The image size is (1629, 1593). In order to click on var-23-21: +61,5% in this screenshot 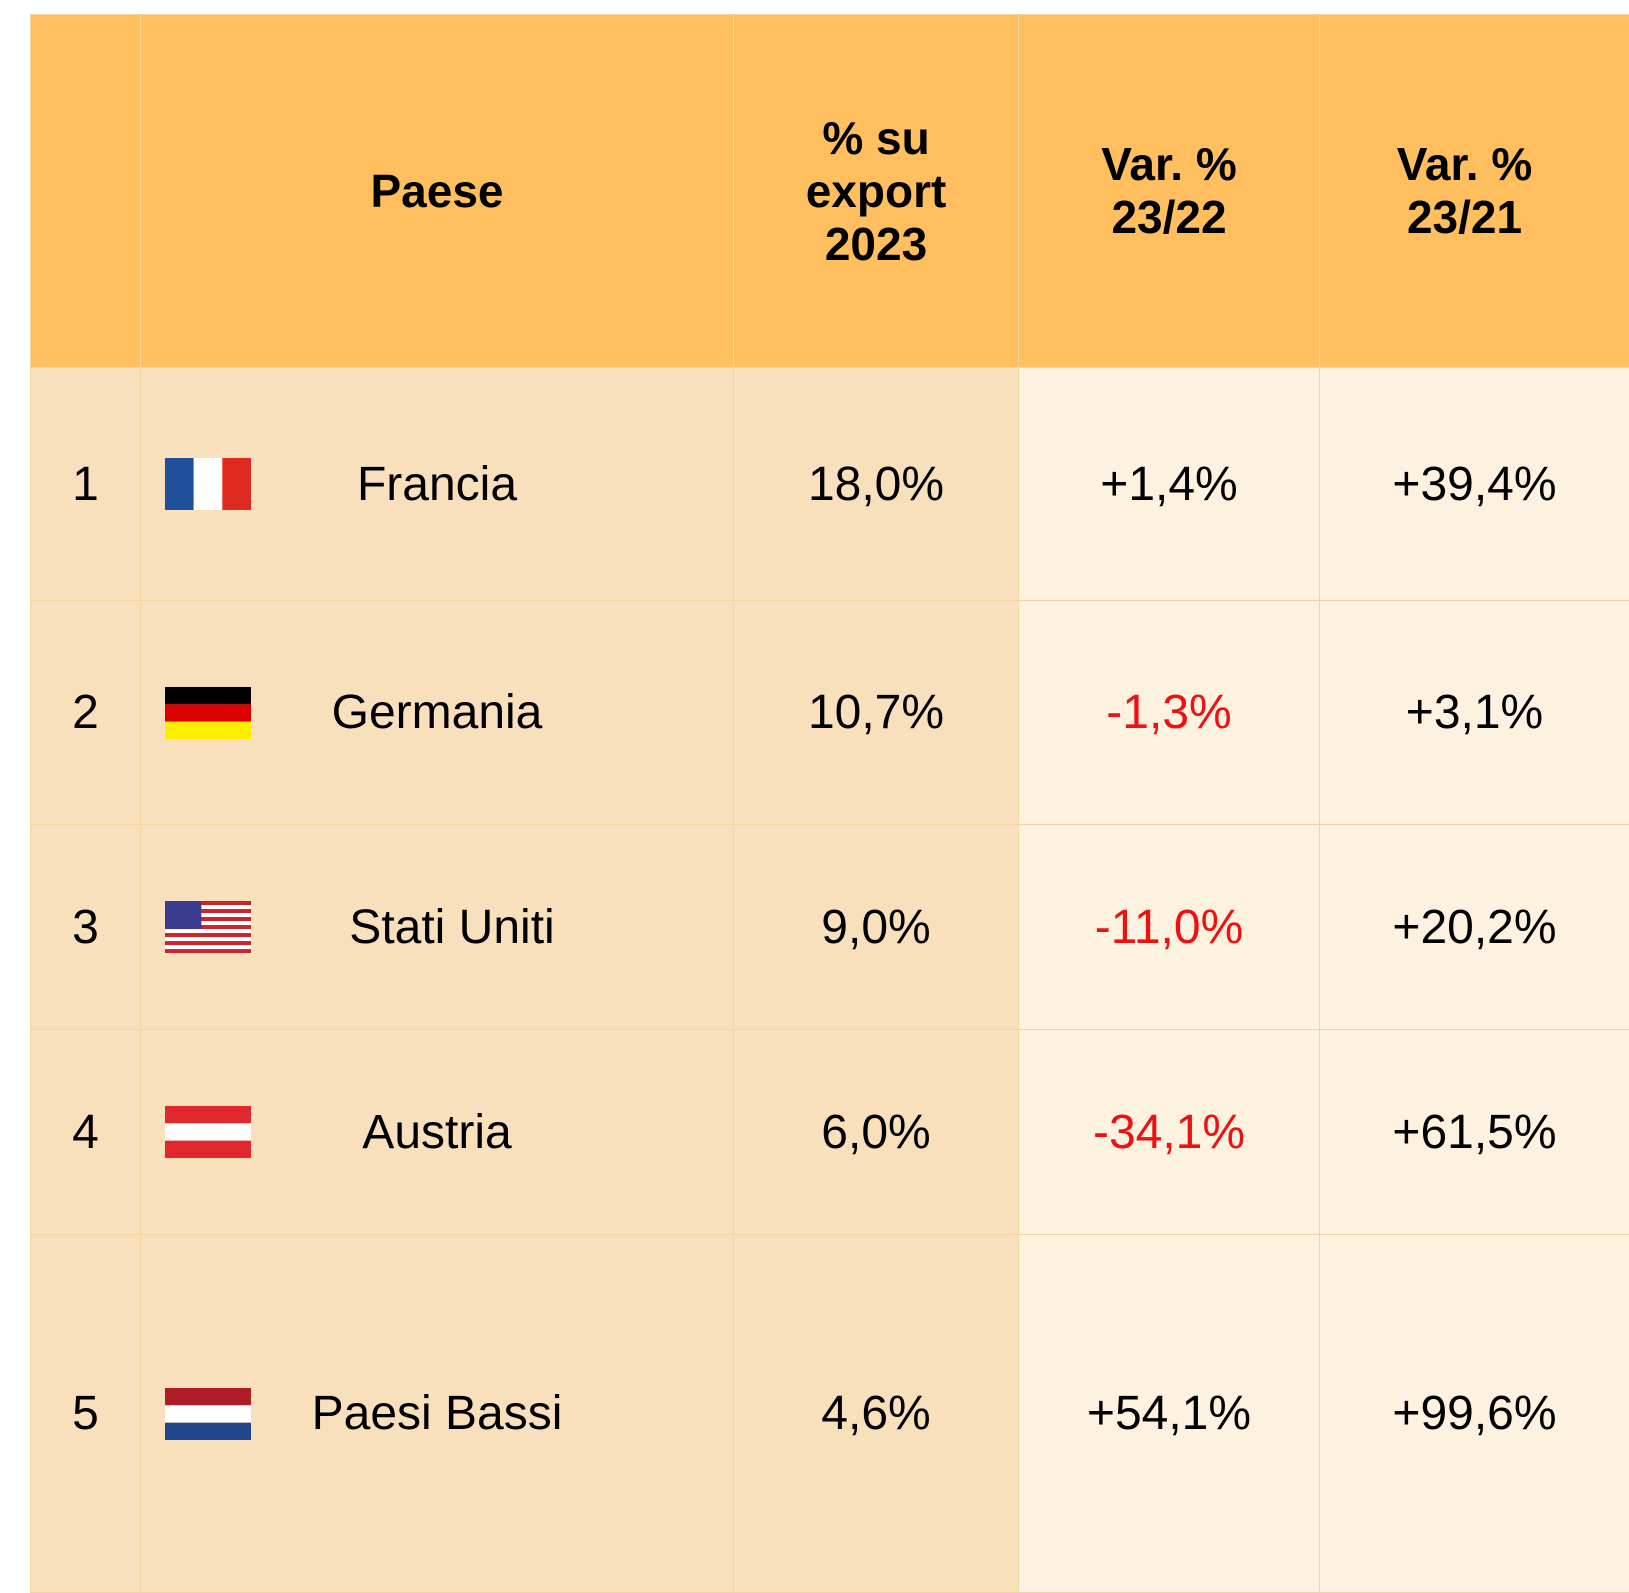, I will do `click(1474, 1132)`.